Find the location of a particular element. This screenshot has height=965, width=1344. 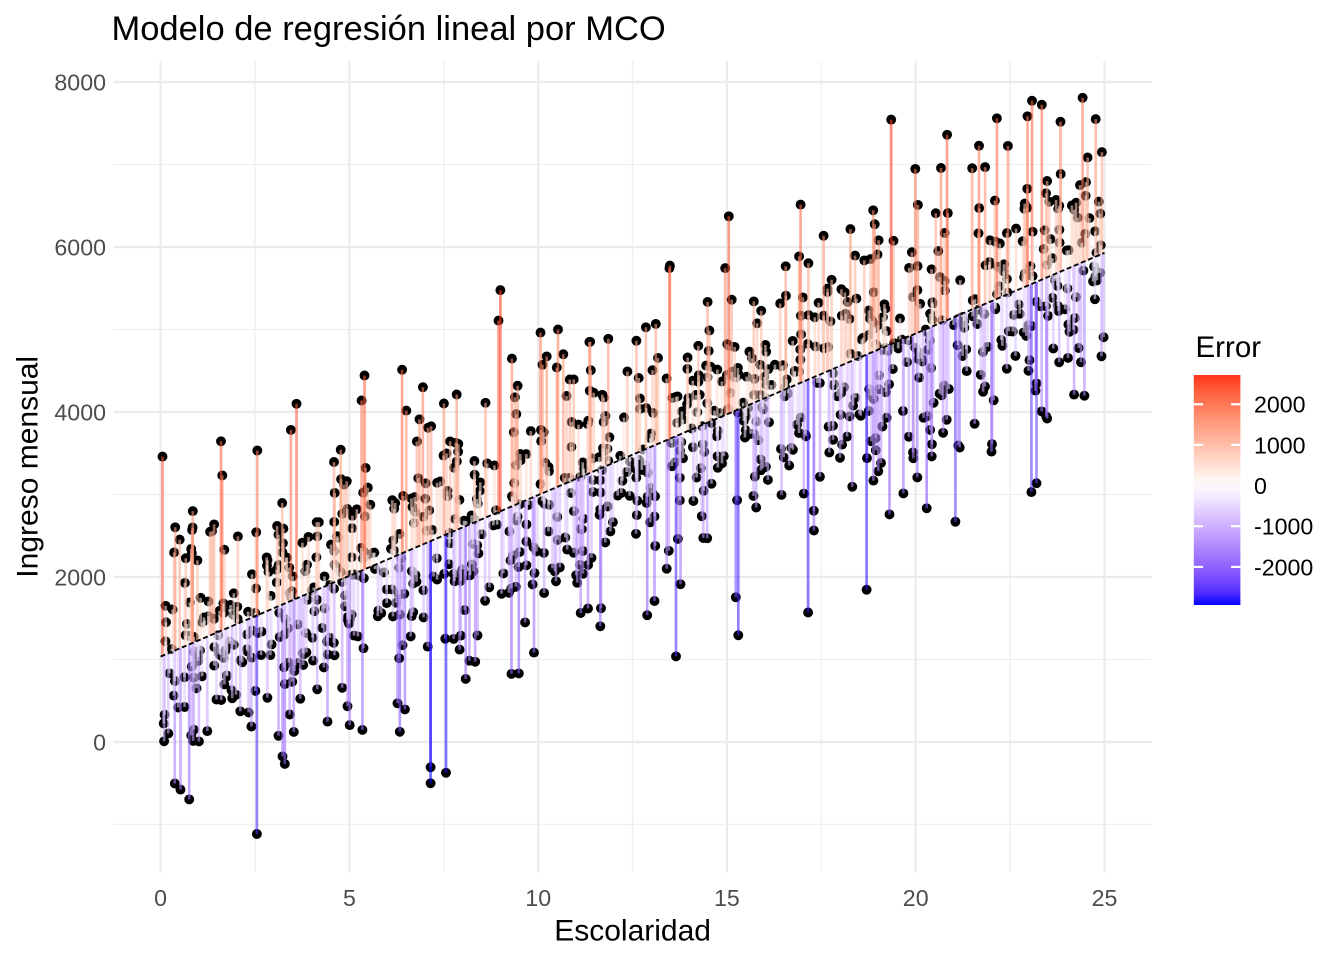

svg-text:Modelo de regresión lineal por: Modelo de regresión lineal por MCO is located at coordinates (389, 29).